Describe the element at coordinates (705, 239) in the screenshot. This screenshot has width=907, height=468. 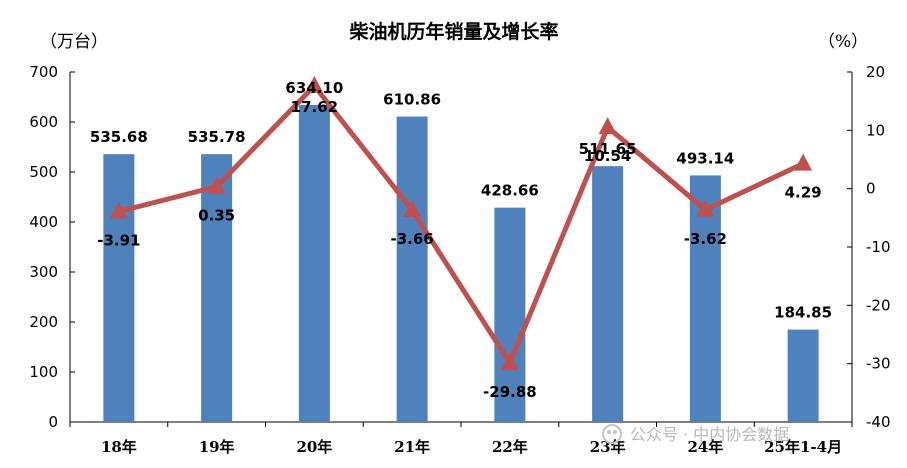
I see `growth-rate-label: -3.62` at that location.